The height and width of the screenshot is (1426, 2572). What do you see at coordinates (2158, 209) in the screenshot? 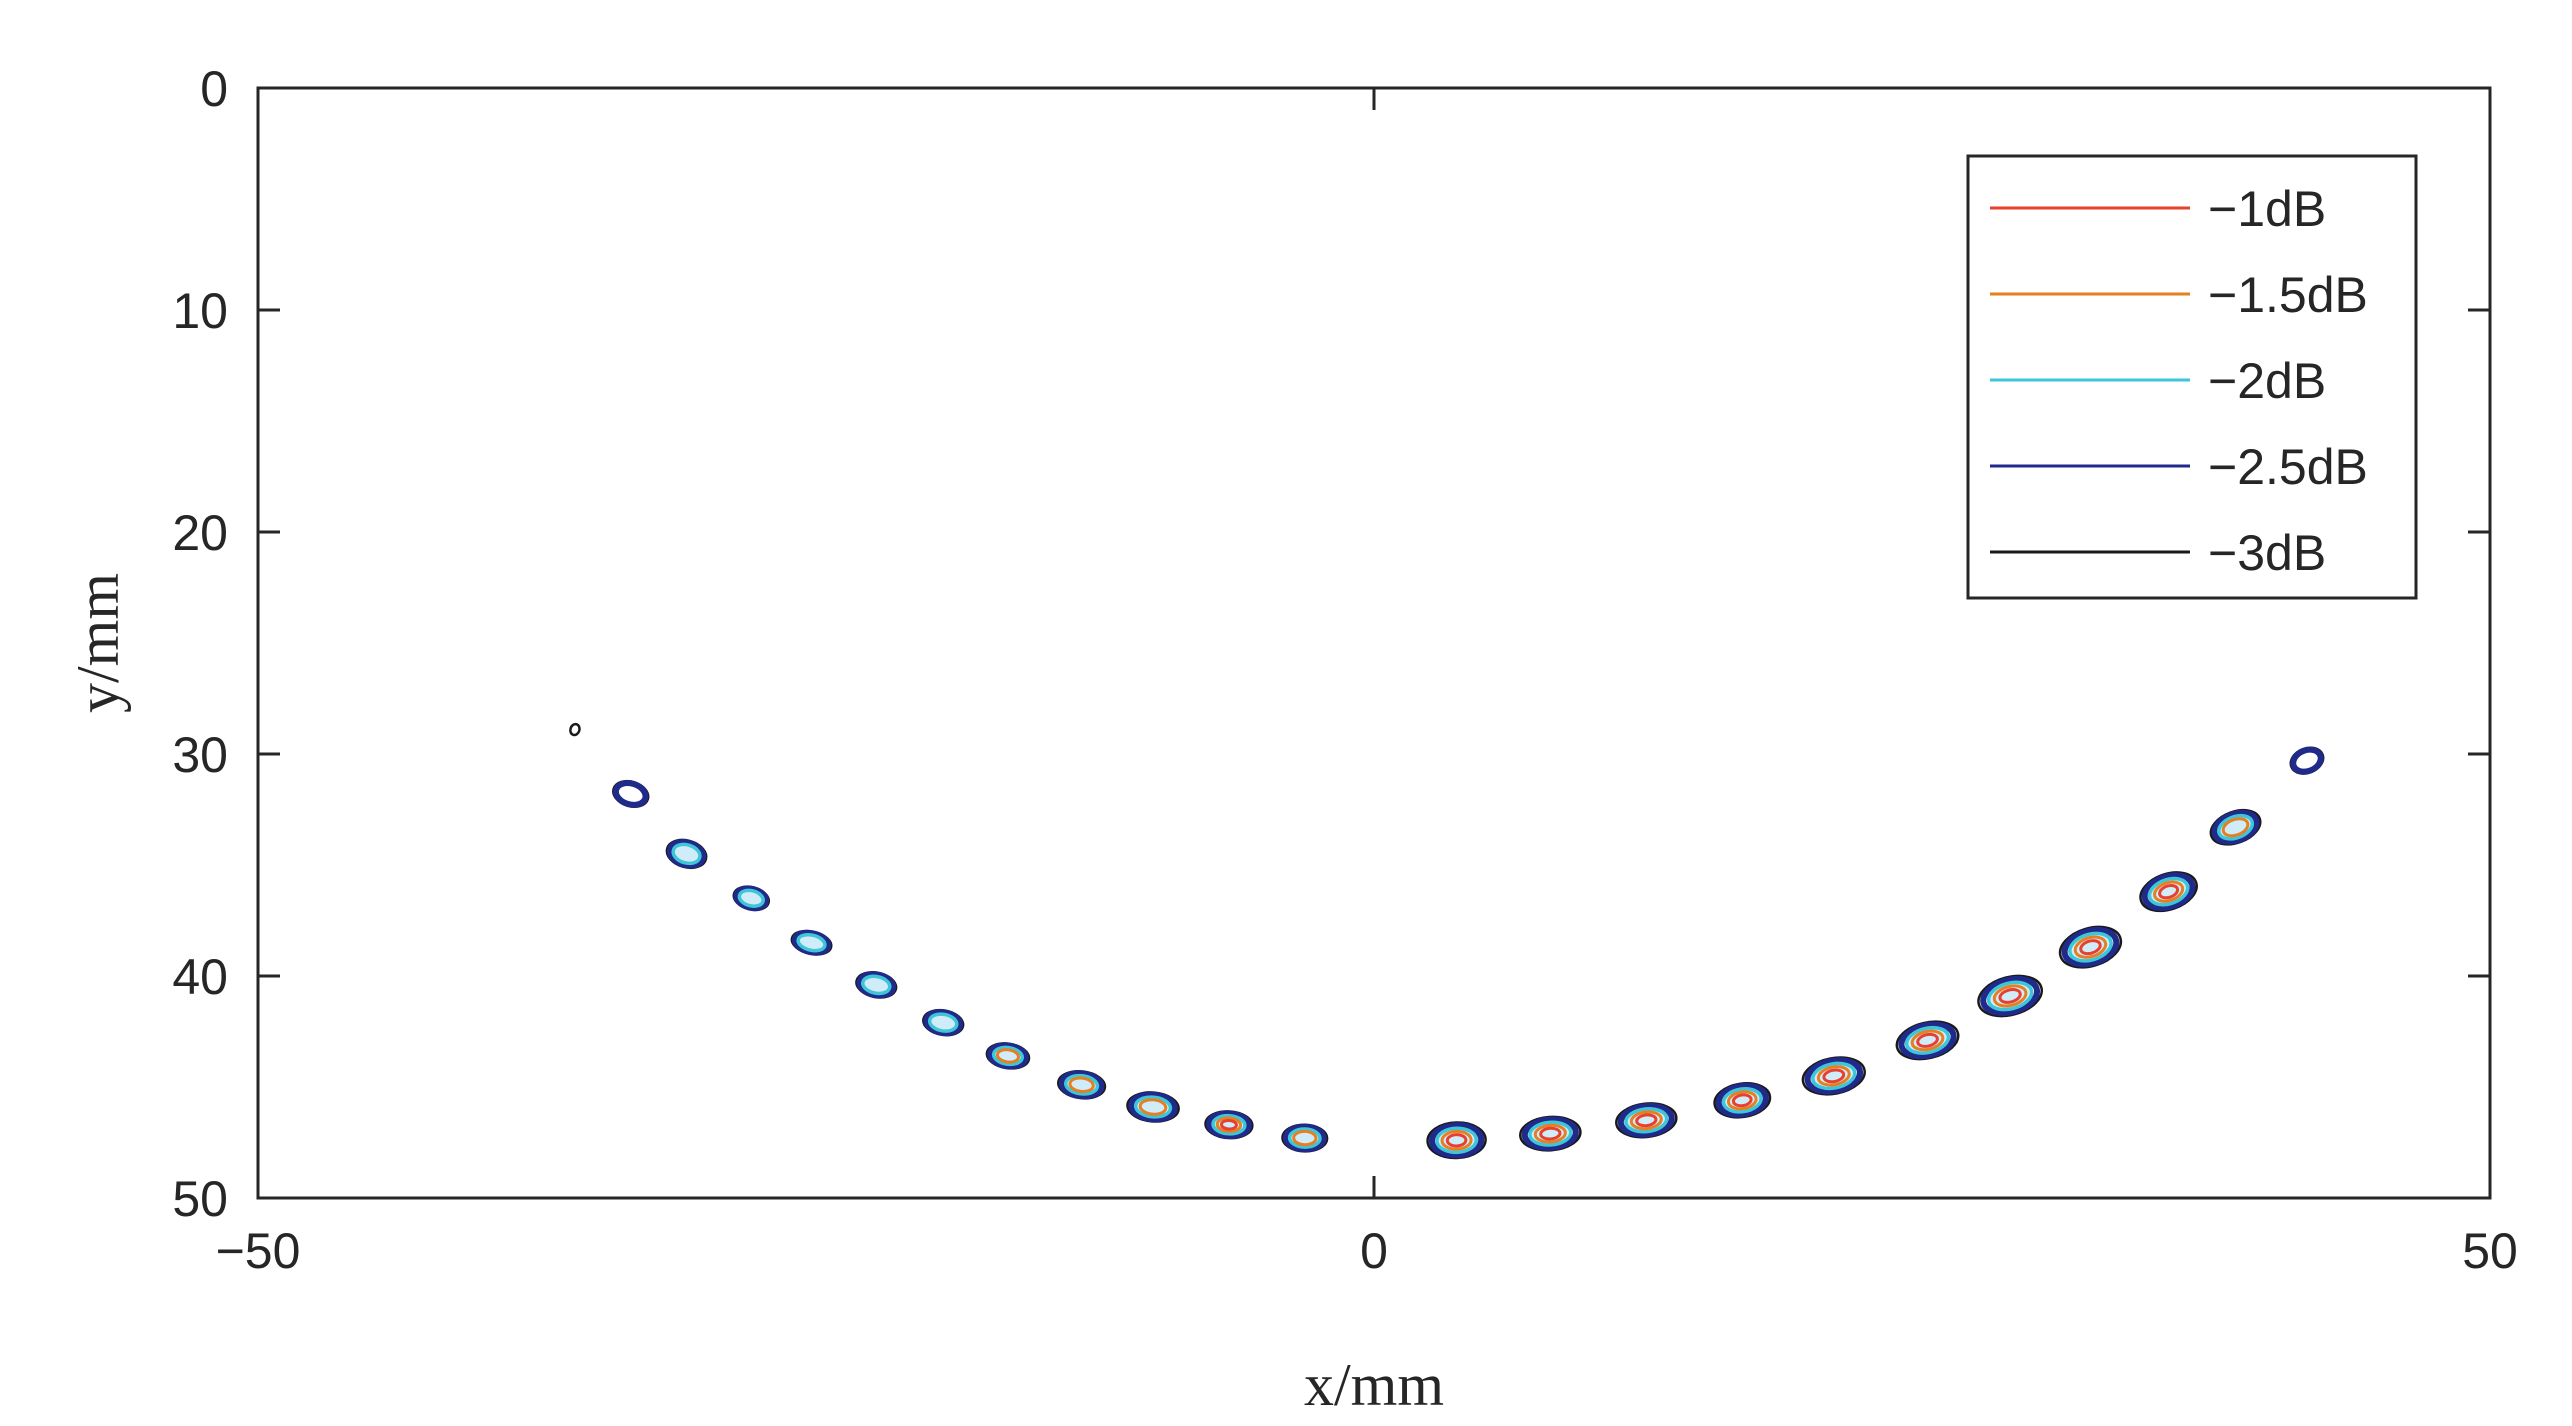
I see `legend-entry: −1dB` at bounding box center [2158, 209].